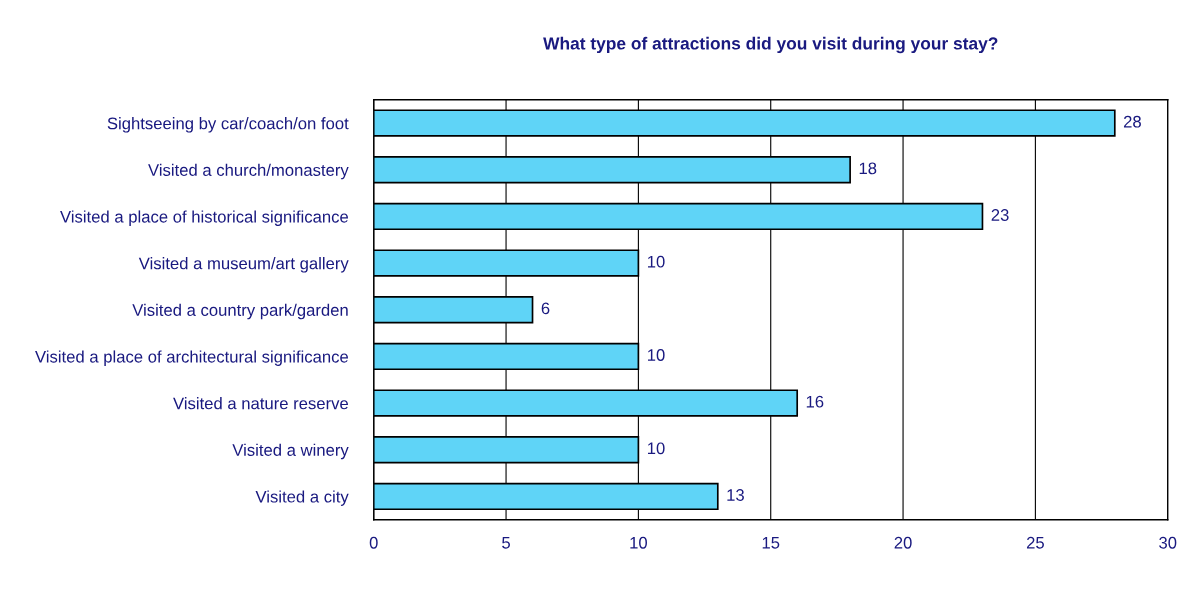 The width and height of the screenshot is (1194, 594). What do you see at coordinates (248, 171) in the screenshot?
I see `y-tick-label: Visited a church/monastery` at bounding box center [248, 171].